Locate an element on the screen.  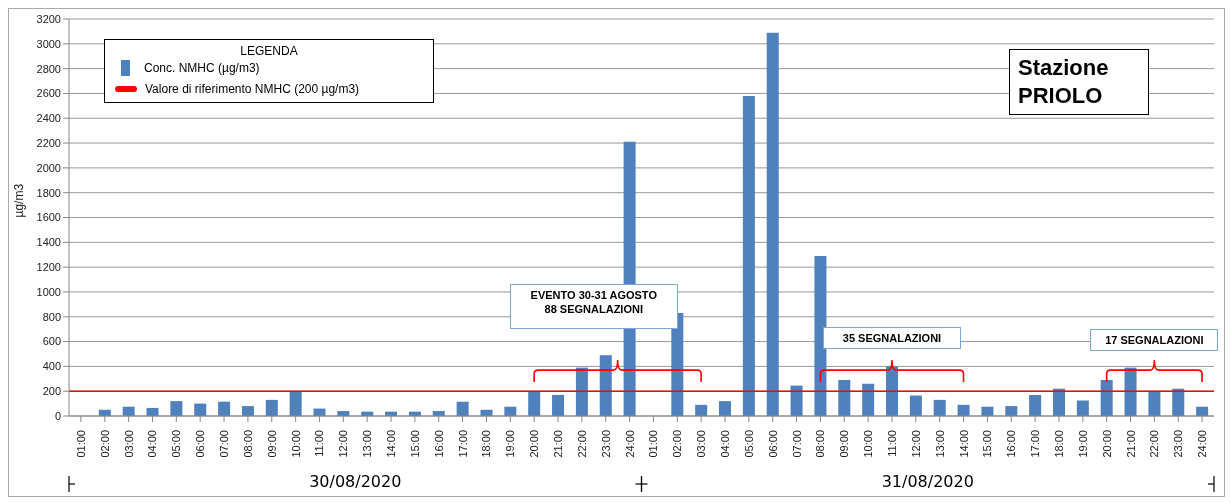
y-tick-label: 200 is located at coordinates (51, 391).